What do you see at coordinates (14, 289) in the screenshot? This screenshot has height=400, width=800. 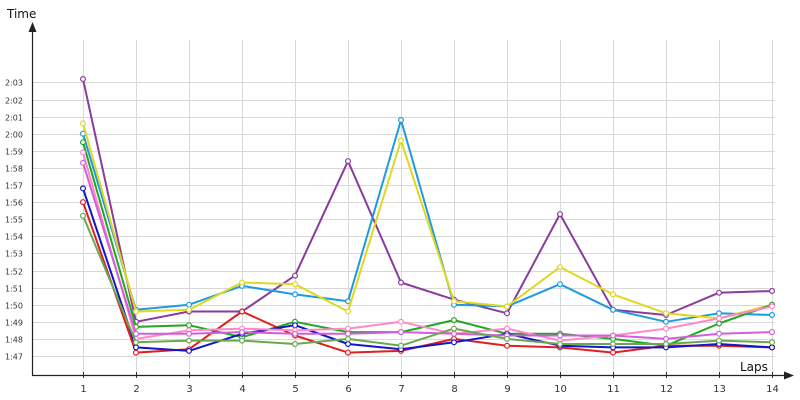 I see `y-tick-label: 1:51` at bounding box center [14, 289].